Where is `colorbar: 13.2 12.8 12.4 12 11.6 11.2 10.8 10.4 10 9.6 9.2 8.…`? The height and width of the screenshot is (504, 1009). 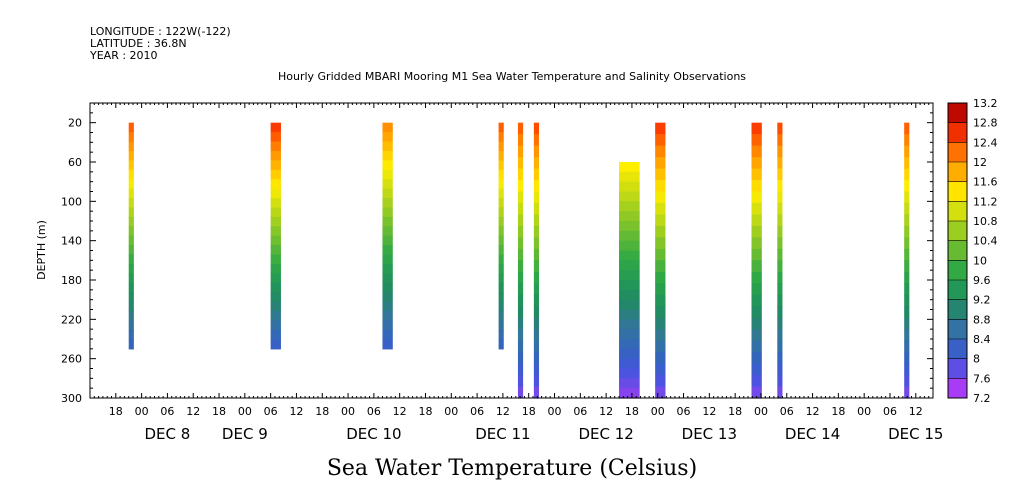 colorbar: 13.2 12.8 12.4 12 11.6 11.2 10.8 10.4 10 9.6 9.2 8.… is located at coordinates (972, 251).